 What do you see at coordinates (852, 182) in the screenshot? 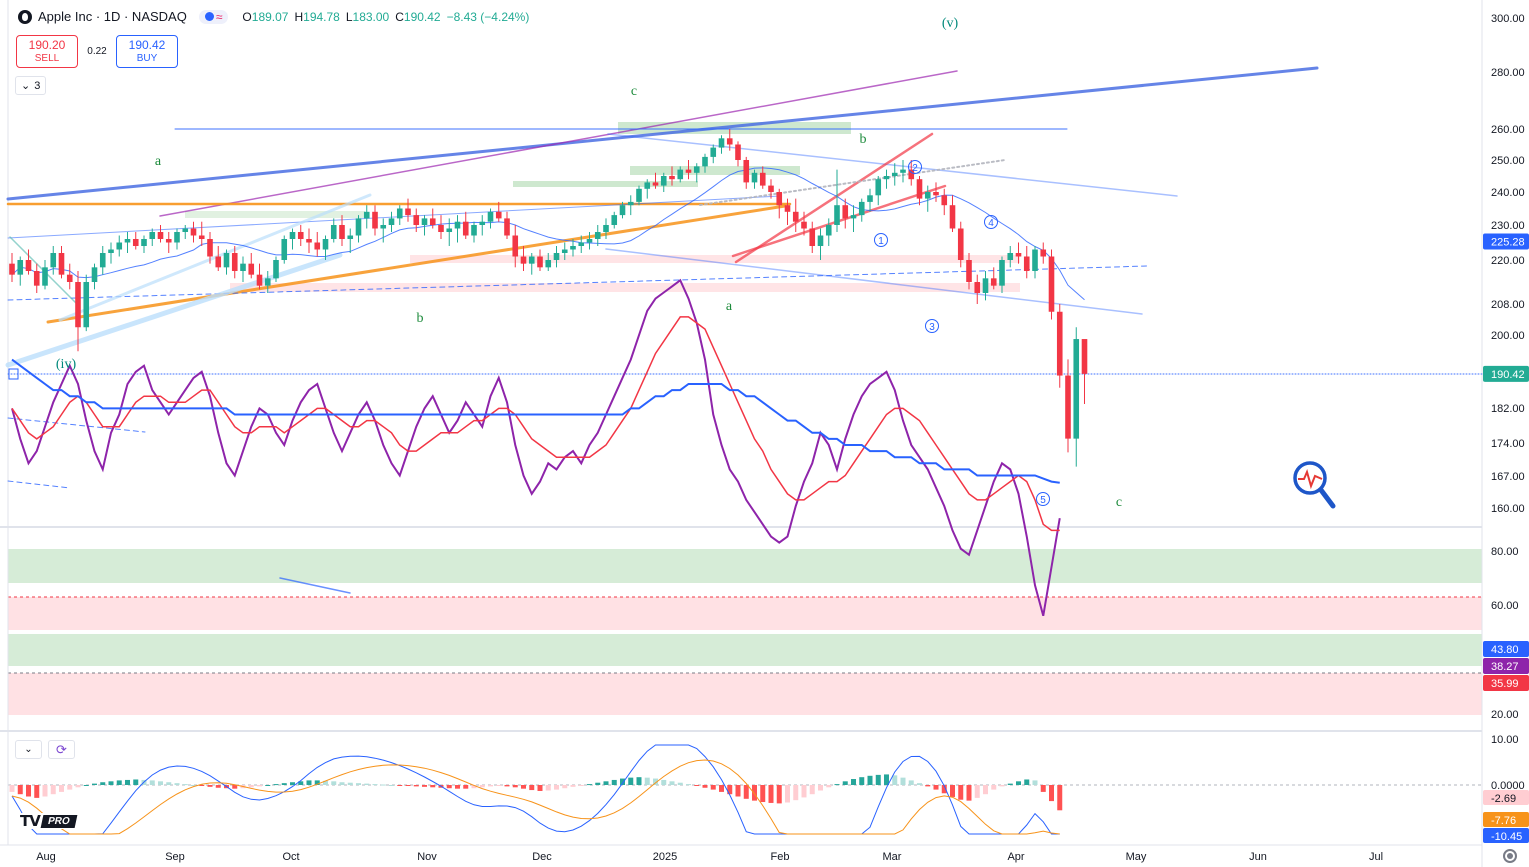
I see `dotted-level` at bounding box center [852, 182].